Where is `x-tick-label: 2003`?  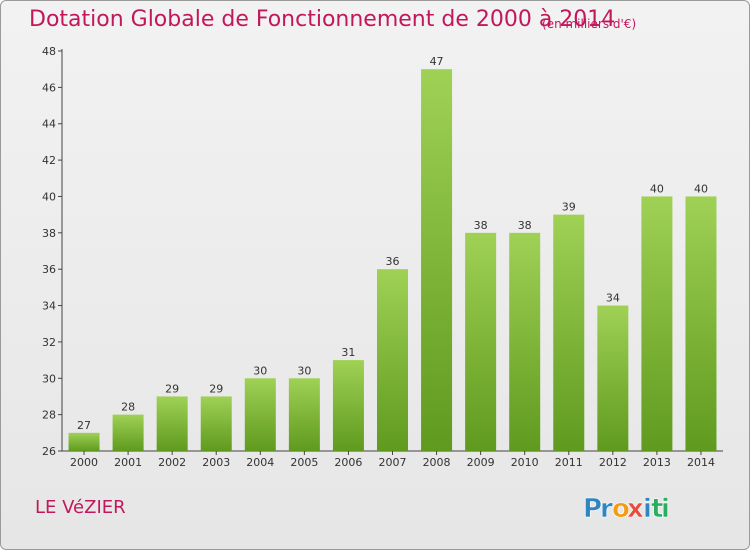 x-tick-label: 2003 is located at coordinates (216, 462).